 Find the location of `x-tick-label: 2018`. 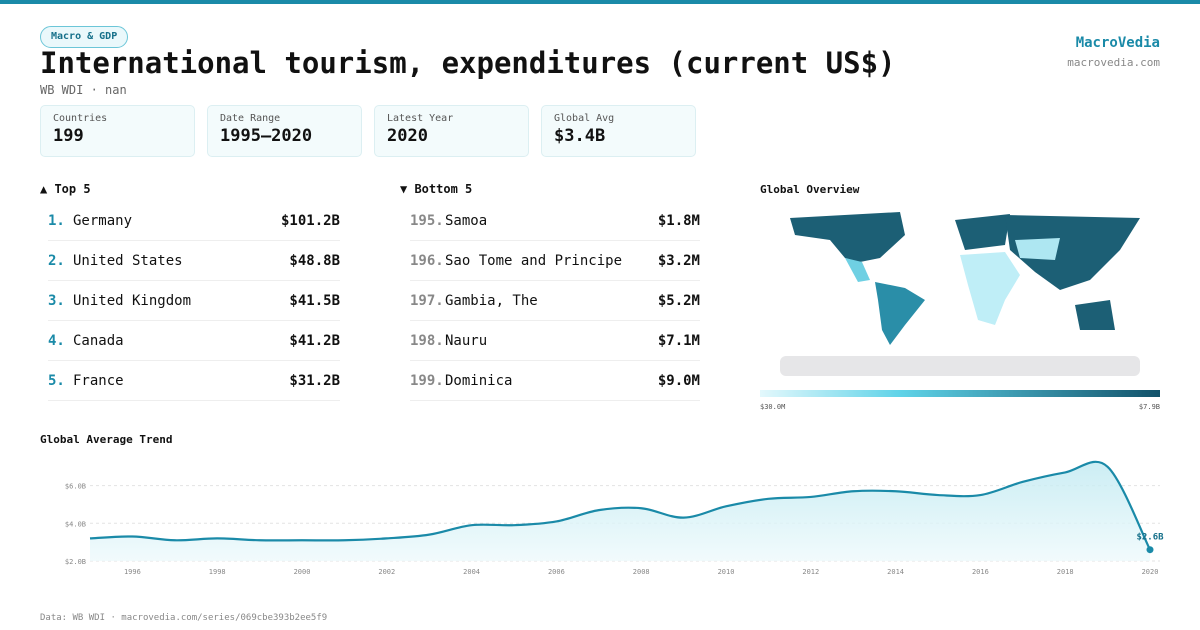

x-tick-label: 2018 is located at coordinates (1065, 572).